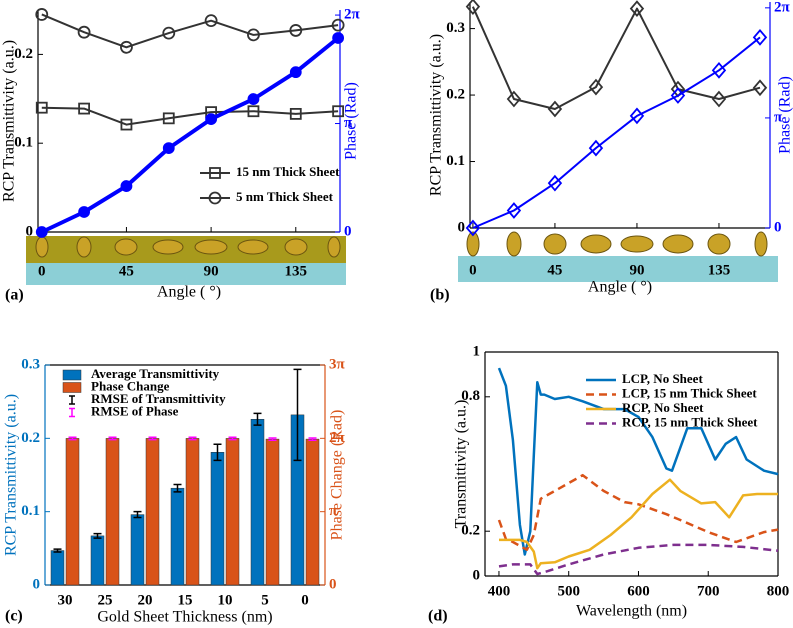 The height and width of the screenshot is (628, 793). What do you see at coordinates (690, 421) in the screenshot?
I see `legend-label: RCP, 15 nm Thick Sheet` at bounding box center [690, 421].